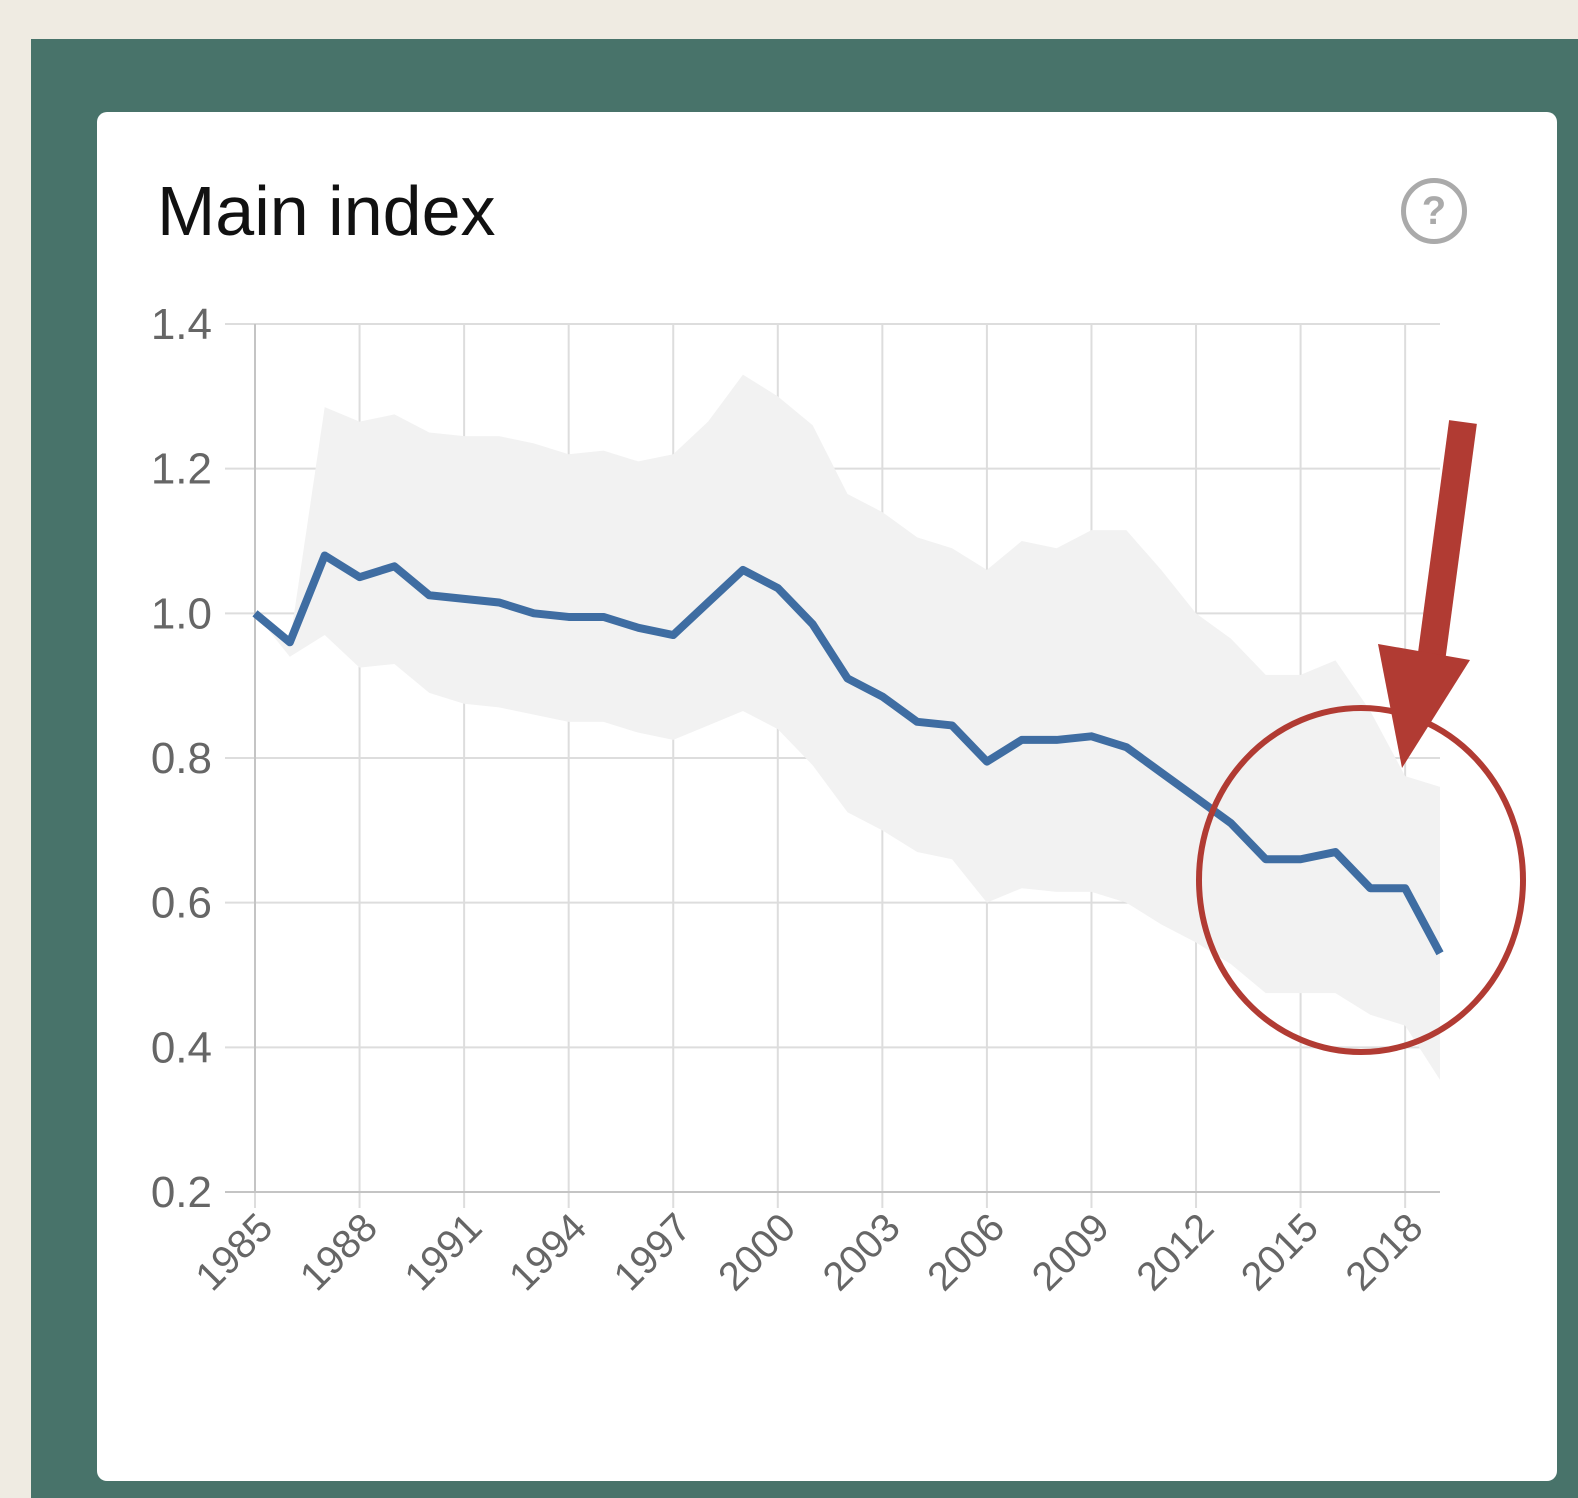 This screenshot has width=1578, height=1498. I want to click on x-tick-label-1994: 1994, so click(548, 1252).